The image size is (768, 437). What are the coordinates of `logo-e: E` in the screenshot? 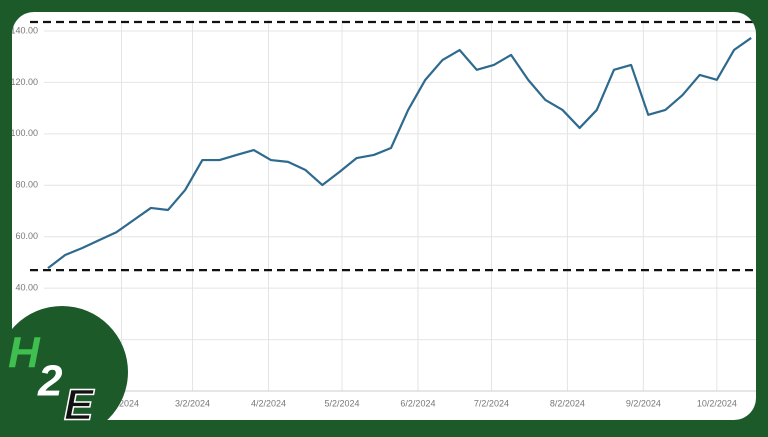 It's located at (79, 405).